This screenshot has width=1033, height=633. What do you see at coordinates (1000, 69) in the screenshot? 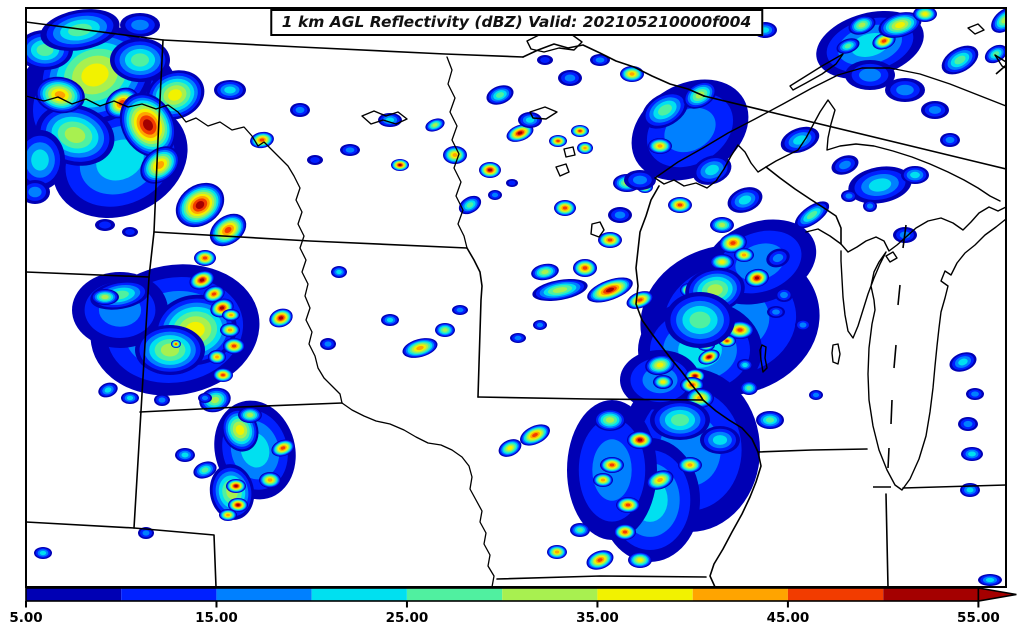
I see `state-water-boundary-dash` at bounding box center [1000, 69].